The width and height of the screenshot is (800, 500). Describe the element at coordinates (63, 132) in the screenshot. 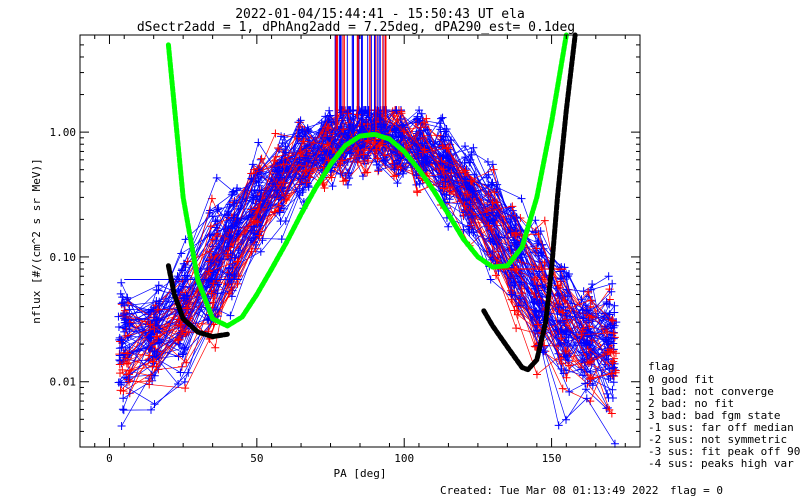

I see `y-tick-label: 1.00` at that location.